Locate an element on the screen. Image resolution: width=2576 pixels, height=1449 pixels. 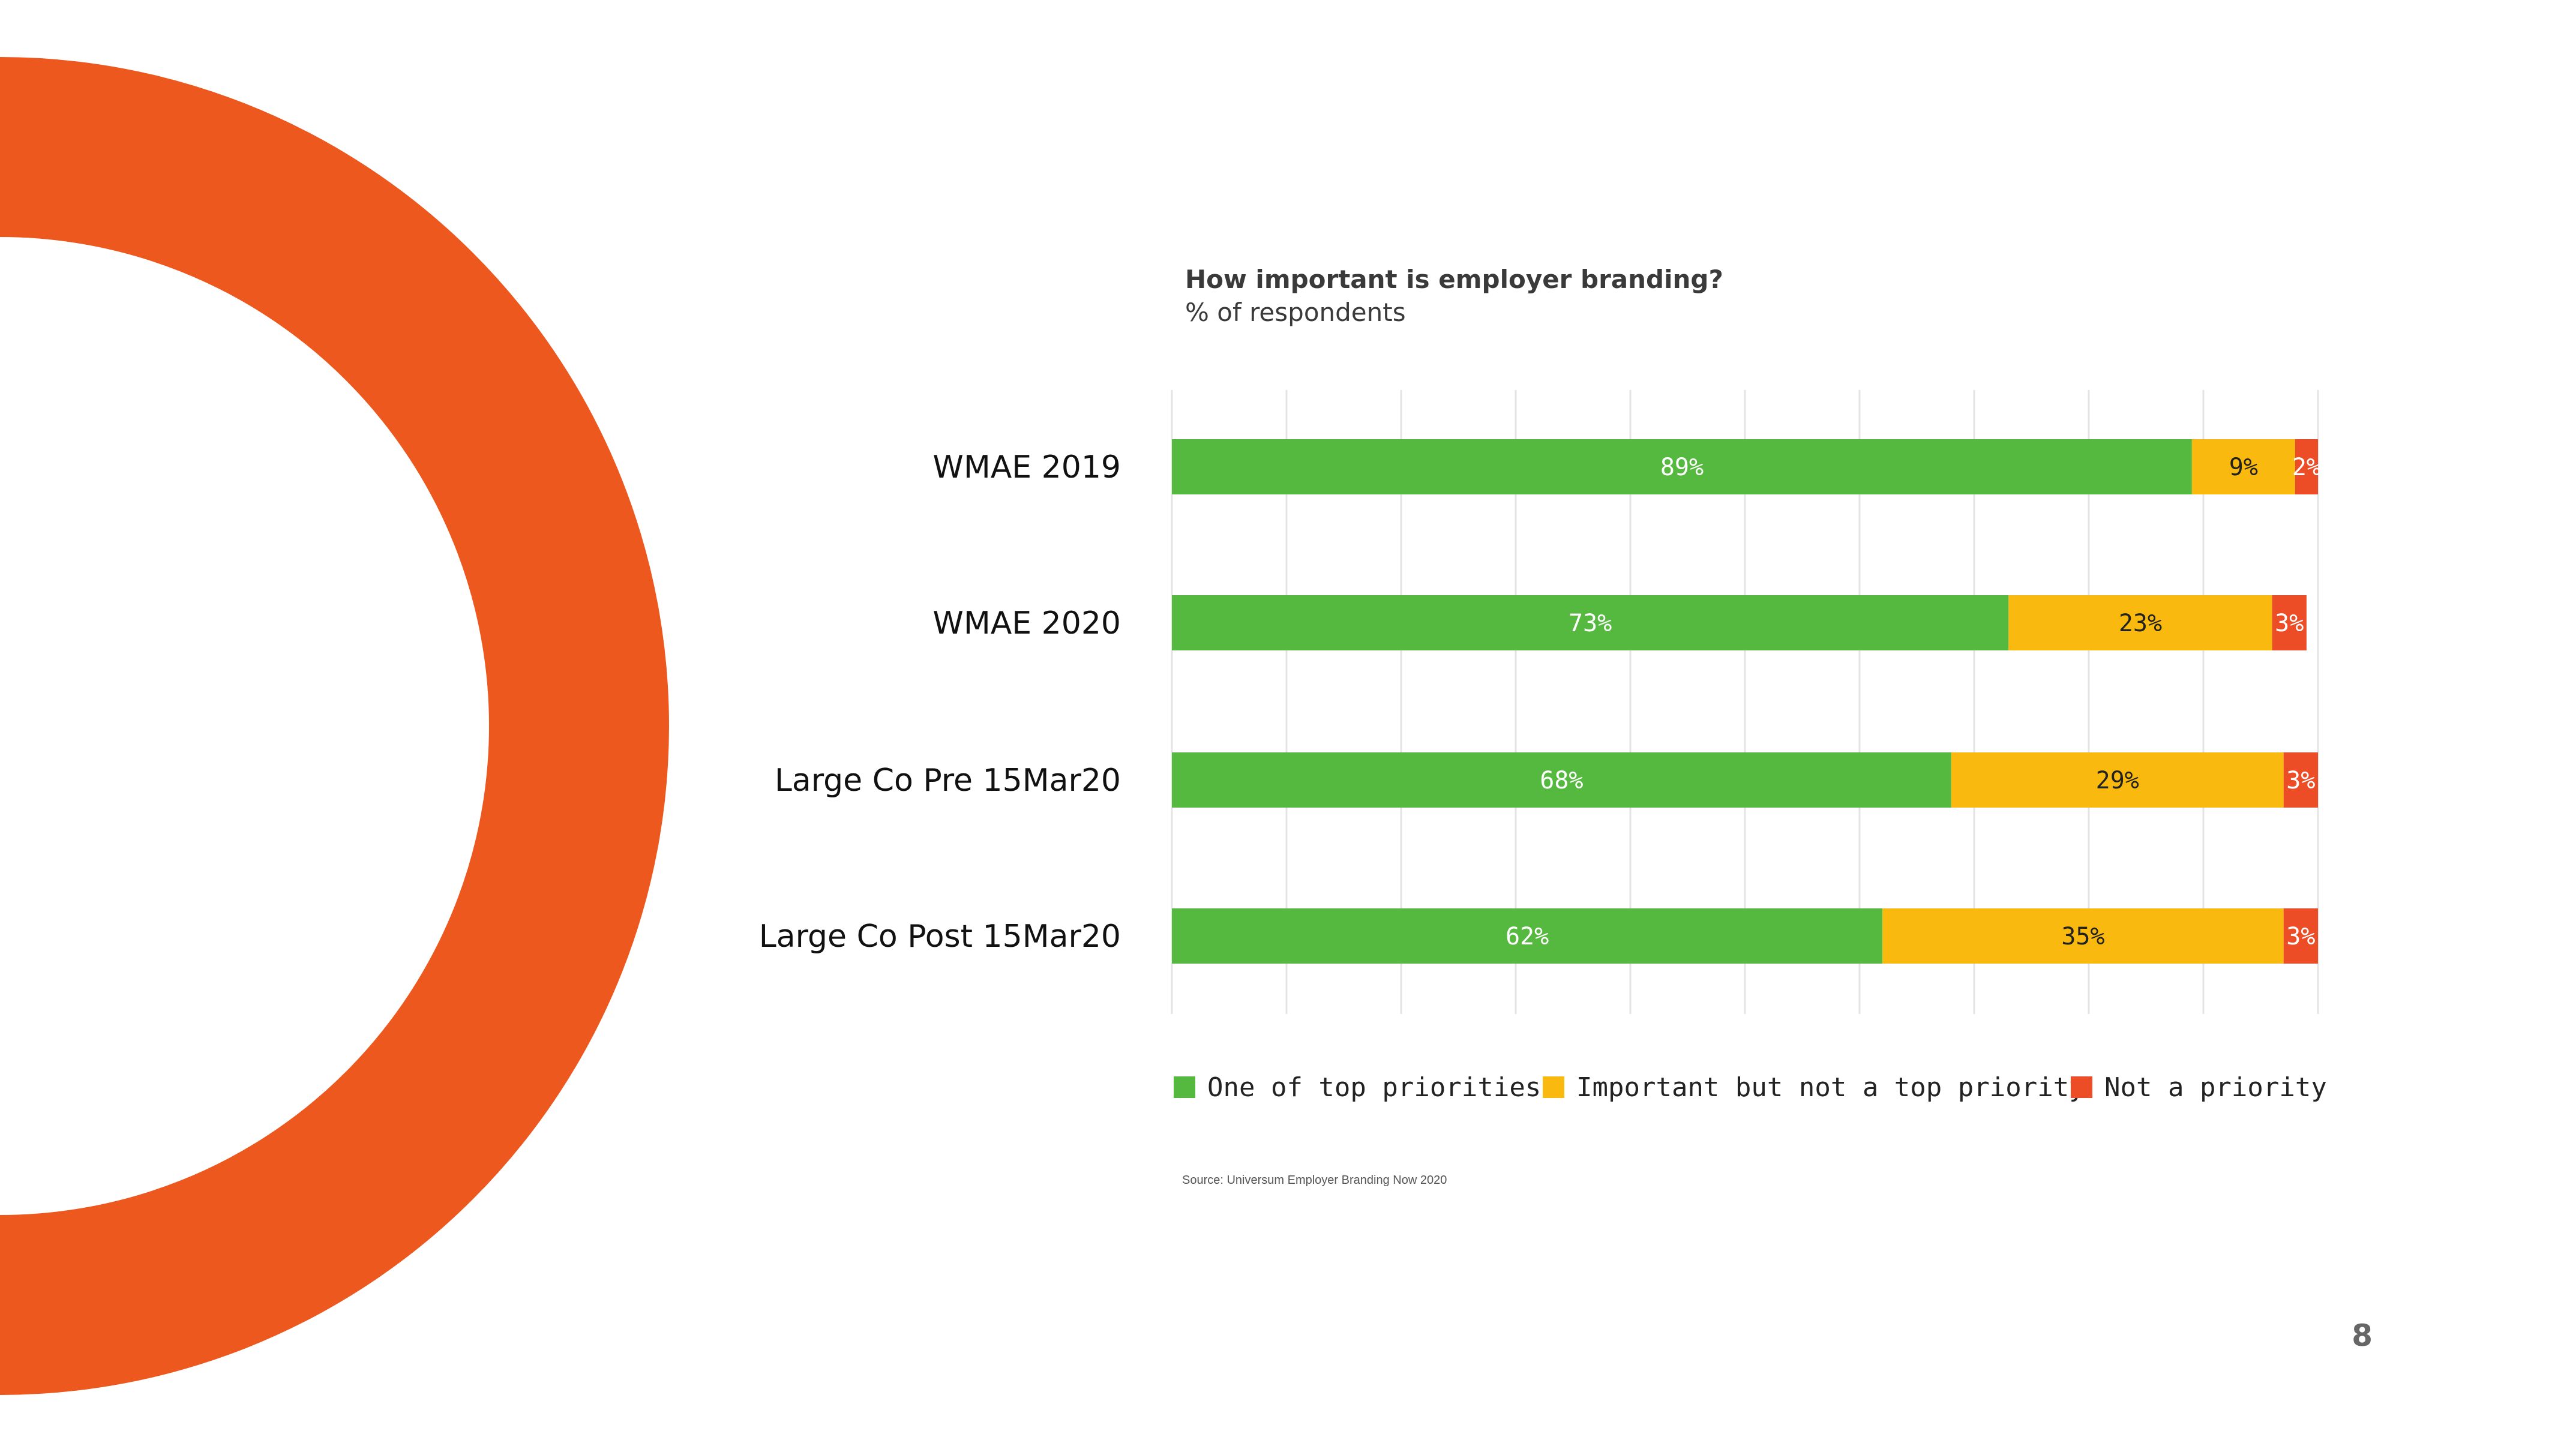
data-label: 29% is located at coordinates (2117, 781).